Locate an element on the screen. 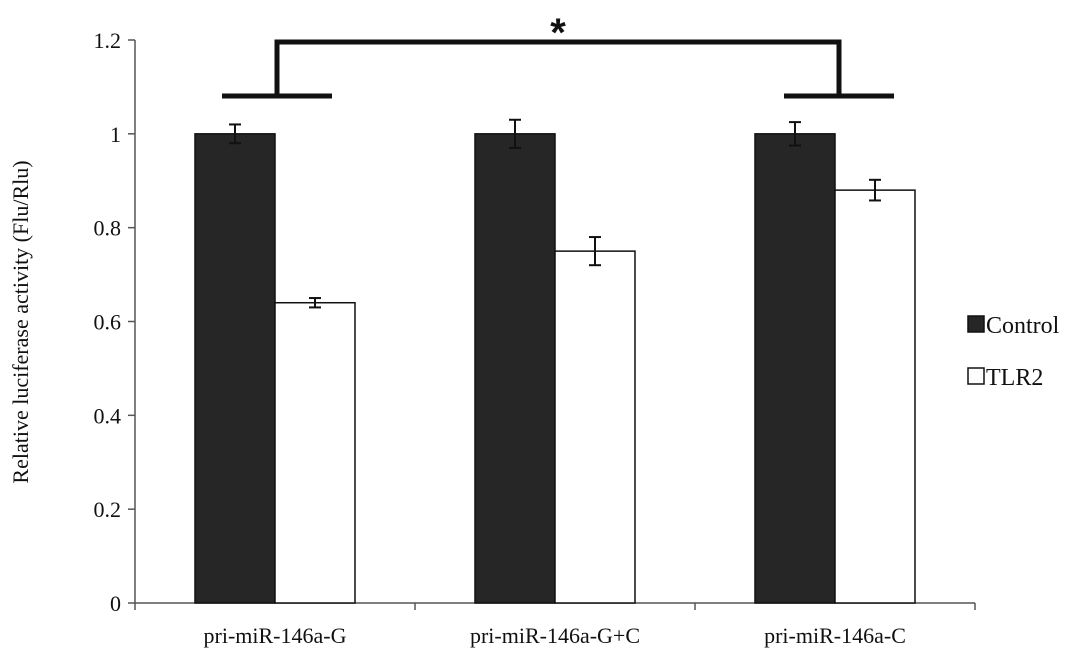  y-tick-label: 0.4 is located at coordinates (108, 415).